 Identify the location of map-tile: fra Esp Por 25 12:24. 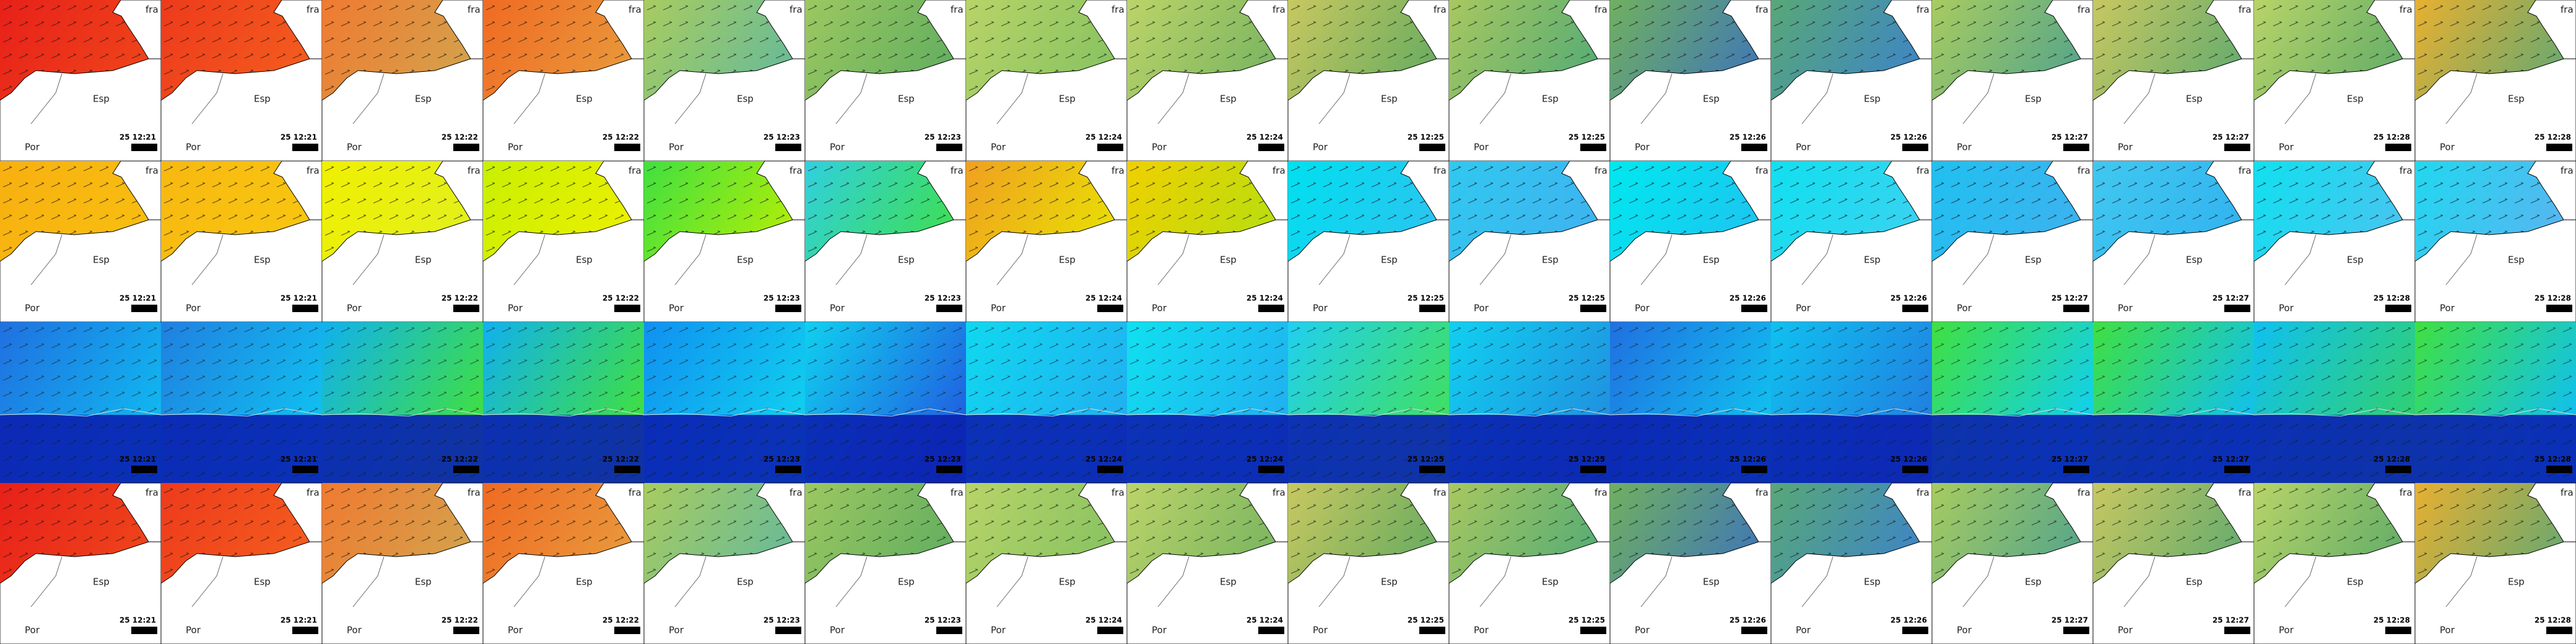
(1207, 241).